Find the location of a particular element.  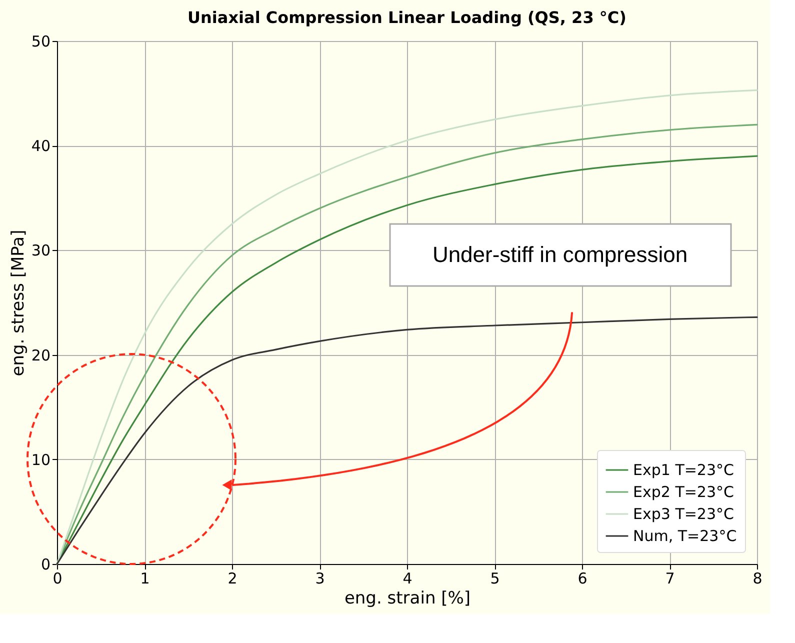

x-tick-label: 0 is located at coordinates (57, 579).